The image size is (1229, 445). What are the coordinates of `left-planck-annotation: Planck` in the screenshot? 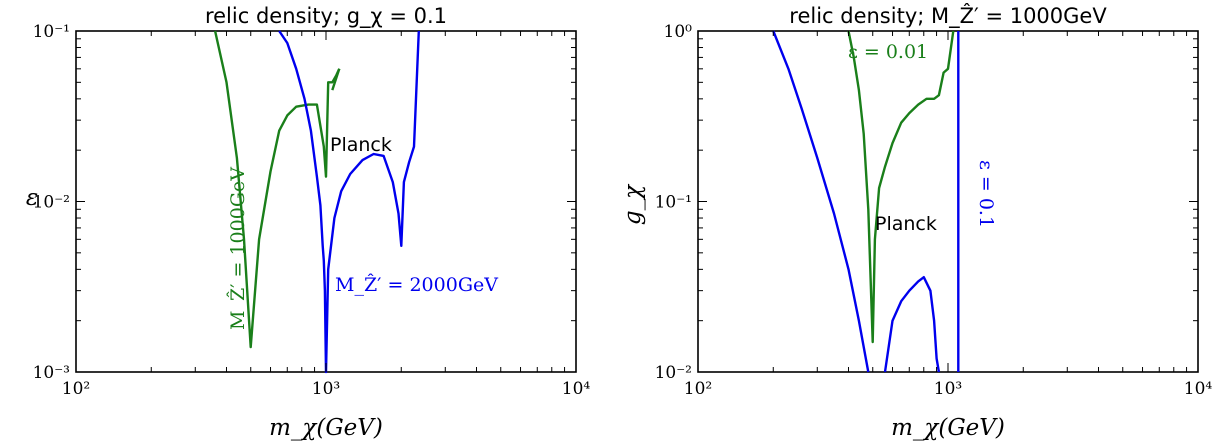 It's located at (361, 145).